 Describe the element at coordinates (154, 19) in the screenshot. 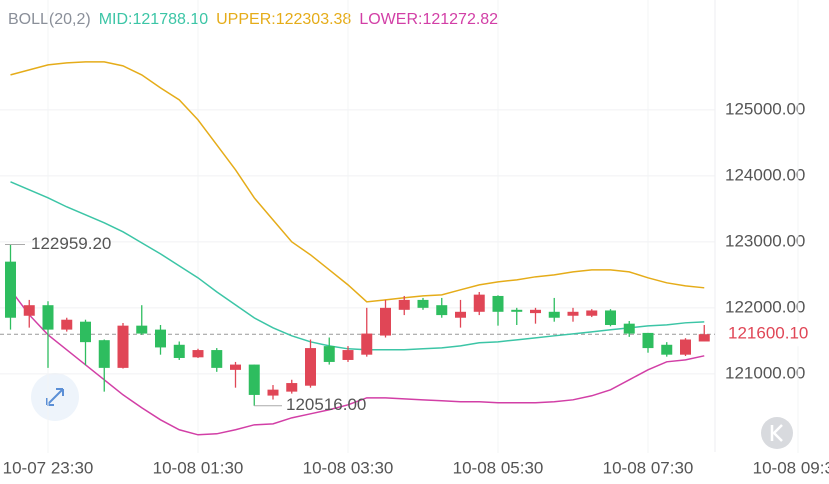

I see `legend-entry: MID:121788.10` at that location.